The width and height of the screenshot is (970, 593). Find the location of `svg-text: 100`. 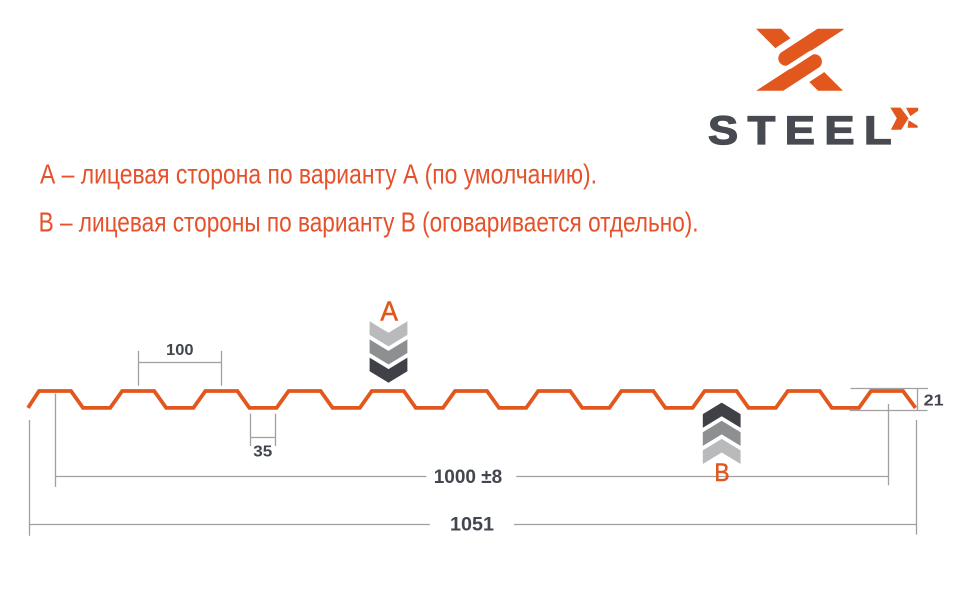

svg-text: 100 is located at coordinates (180, 350).